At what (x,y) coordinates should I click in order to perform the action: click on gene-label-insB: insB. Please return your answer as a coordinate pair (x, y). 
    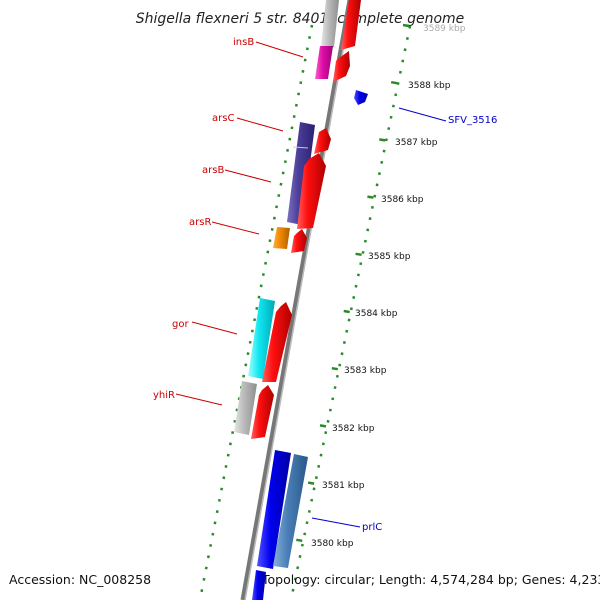
    Looking at the image, I should click on (243, 42).